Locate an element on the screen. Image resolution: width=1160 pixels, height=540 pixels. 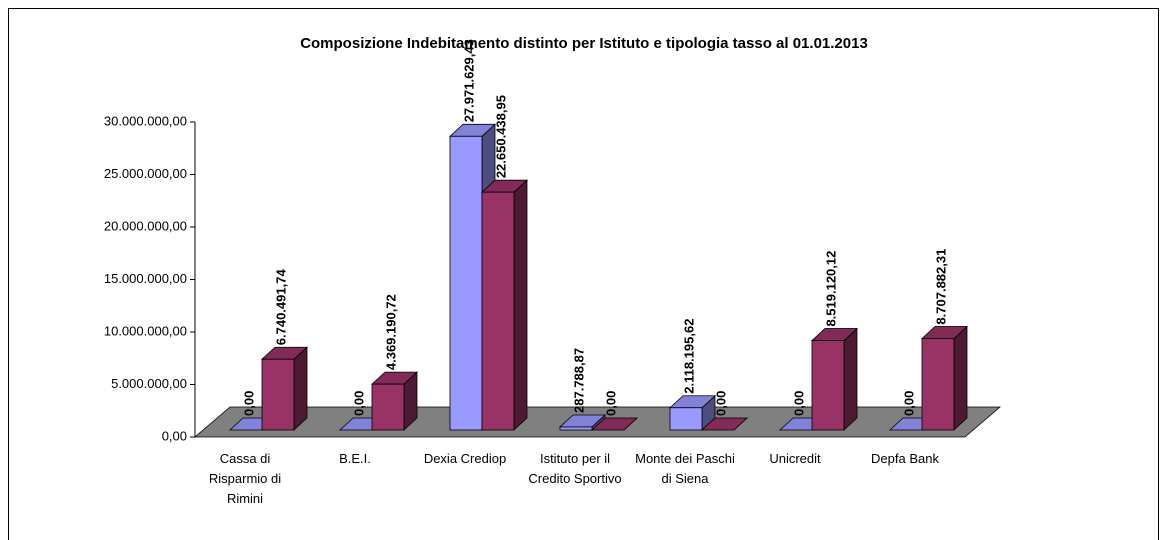
y-tick-label: 15.000.000,00 is located at coordinates (145, 278).